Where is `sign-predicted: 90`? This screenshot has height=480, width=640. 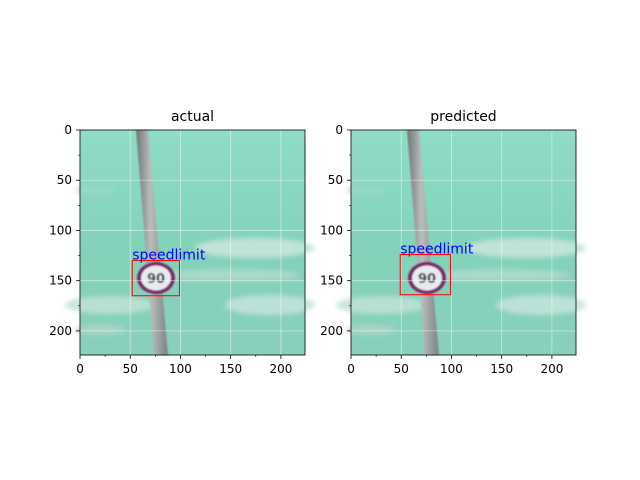 sign-predicted: 90 is located at coordinates (427, 278).